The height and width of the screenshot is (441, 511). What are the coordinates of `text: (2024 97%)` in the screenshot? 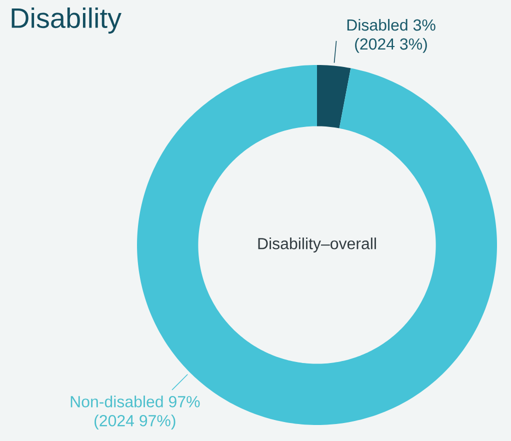 It's located at (135, 422).